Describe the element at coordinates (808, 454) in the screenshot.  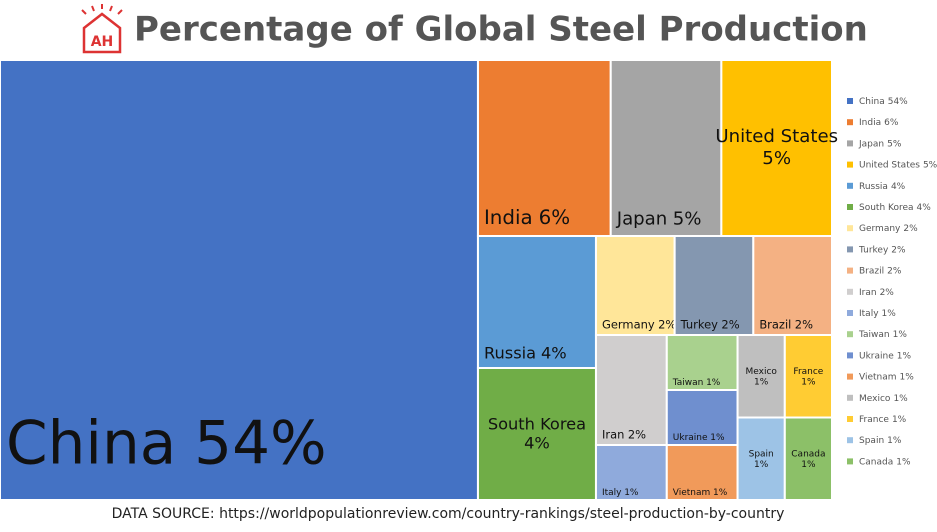
I see `tile-name: Canada` at that location.